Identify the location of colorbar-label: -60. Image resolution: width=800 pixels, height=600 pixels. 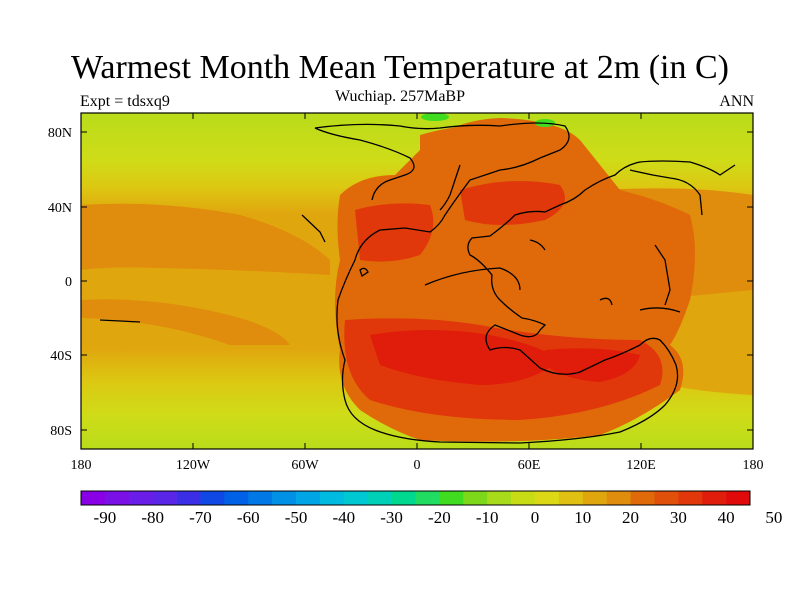
(248, 517).